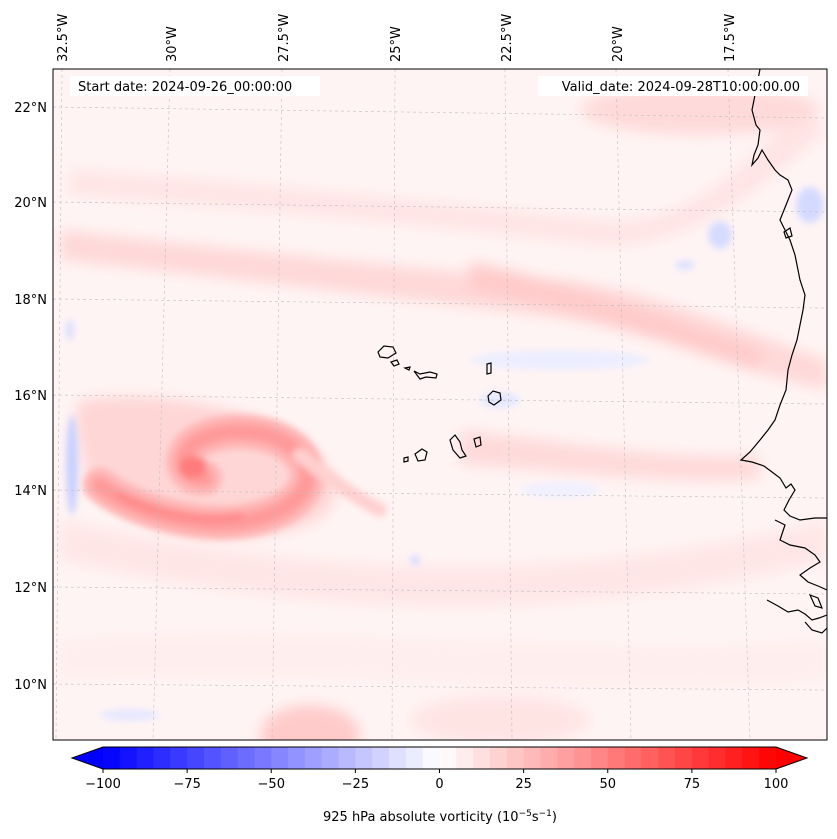 The image size is (837, 839). Describe the element at coordinates (407, 368) in the screenshot. I see `island-santa-luzia` at that location.